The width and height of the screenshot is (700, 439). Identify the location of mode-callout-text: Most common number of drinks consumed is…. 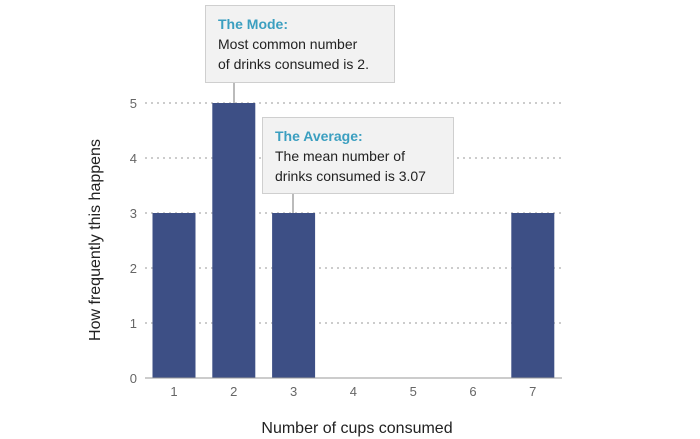
(293, 54).